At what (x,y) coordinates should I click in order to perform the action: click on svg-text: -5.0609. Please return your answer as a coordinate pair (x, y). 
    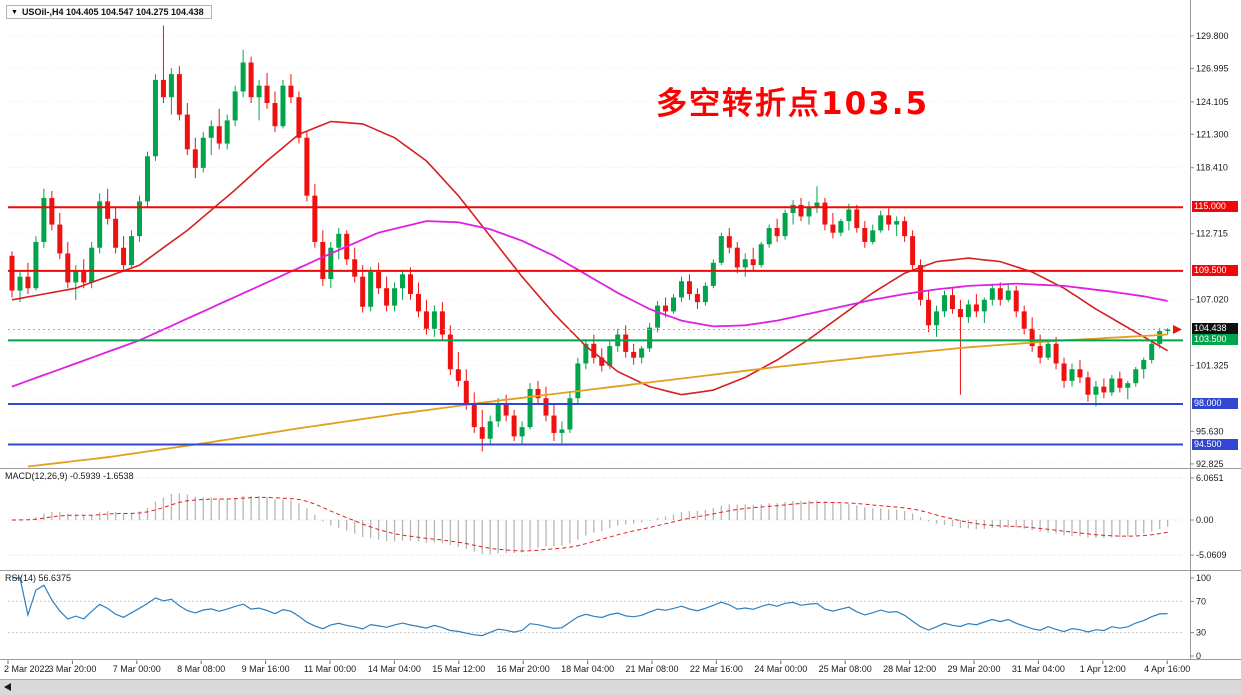
    Looking at the image, I should click on (1211, 555).